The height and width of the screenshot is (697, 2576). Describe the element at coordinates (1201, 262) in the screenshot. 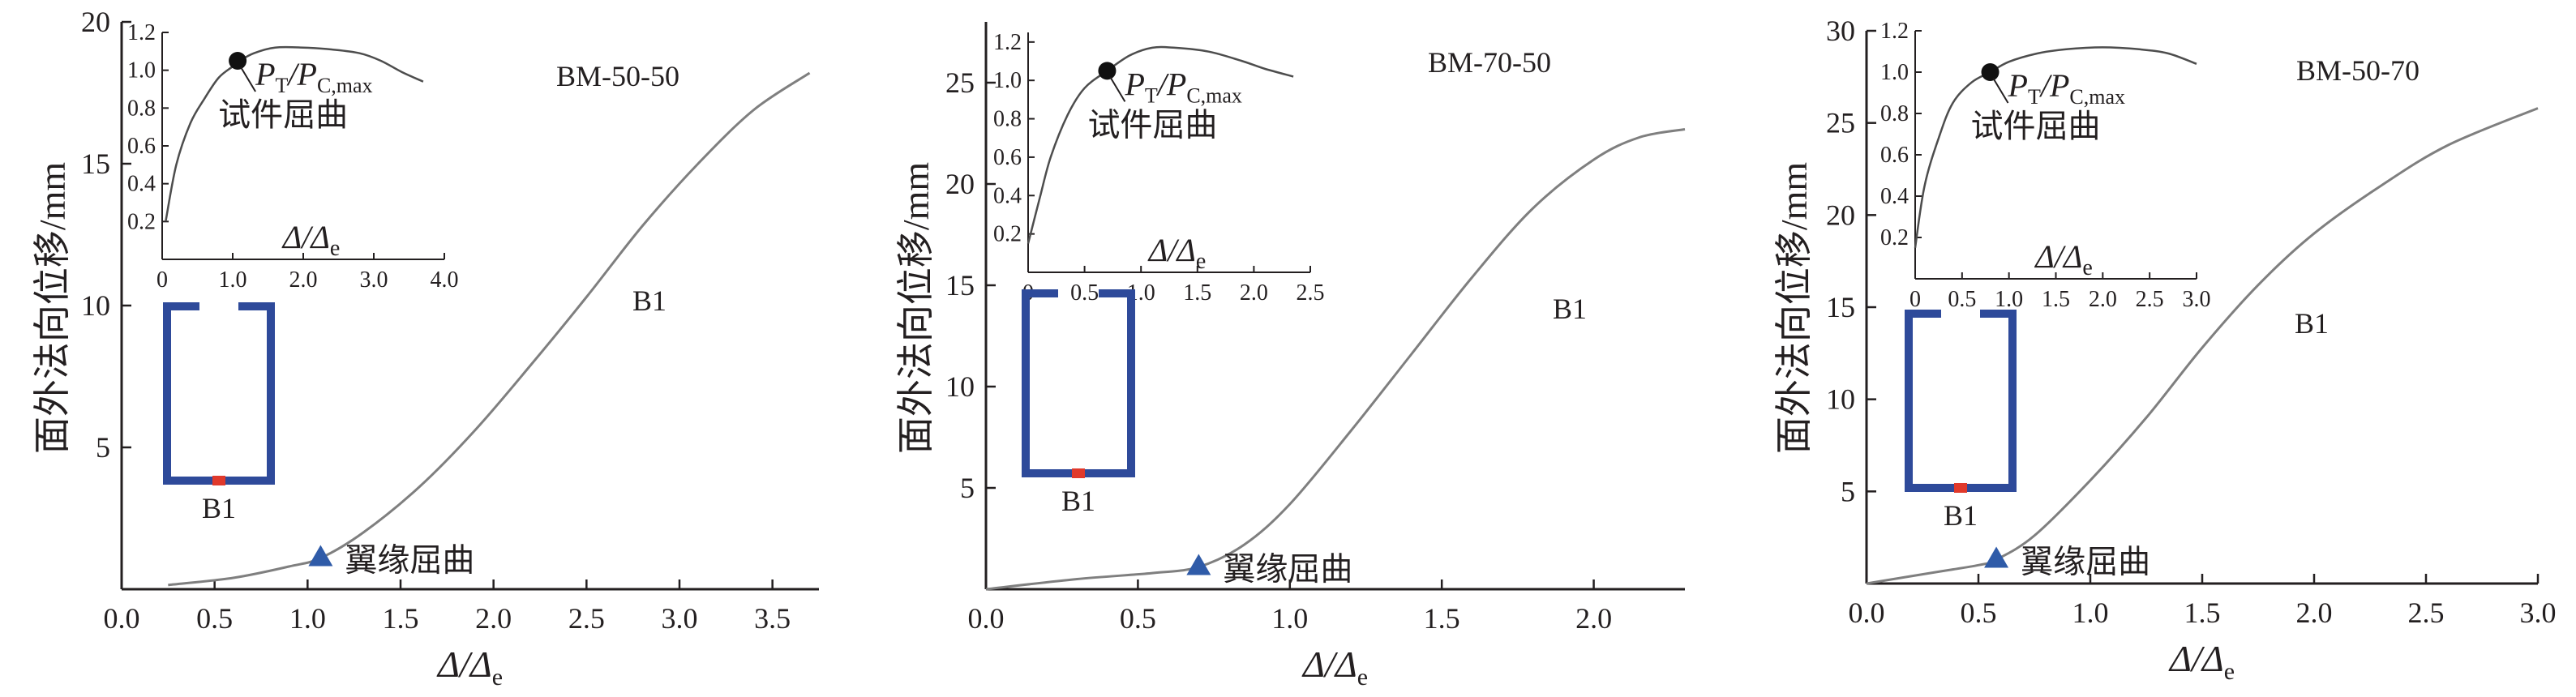

I see `inset-x-axis-title-sub: e` at that location.